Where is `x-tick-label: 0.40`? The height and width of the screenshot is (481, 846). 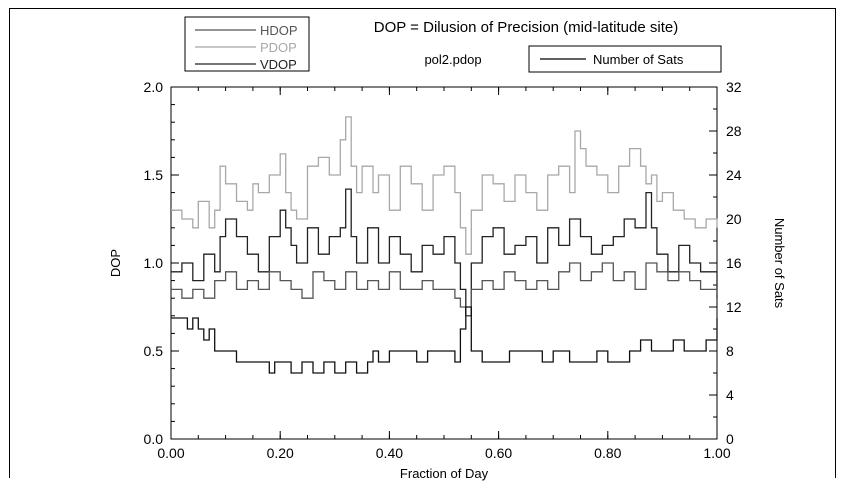
x-tick-label: 0.40 is located at coordinates (389, 453).